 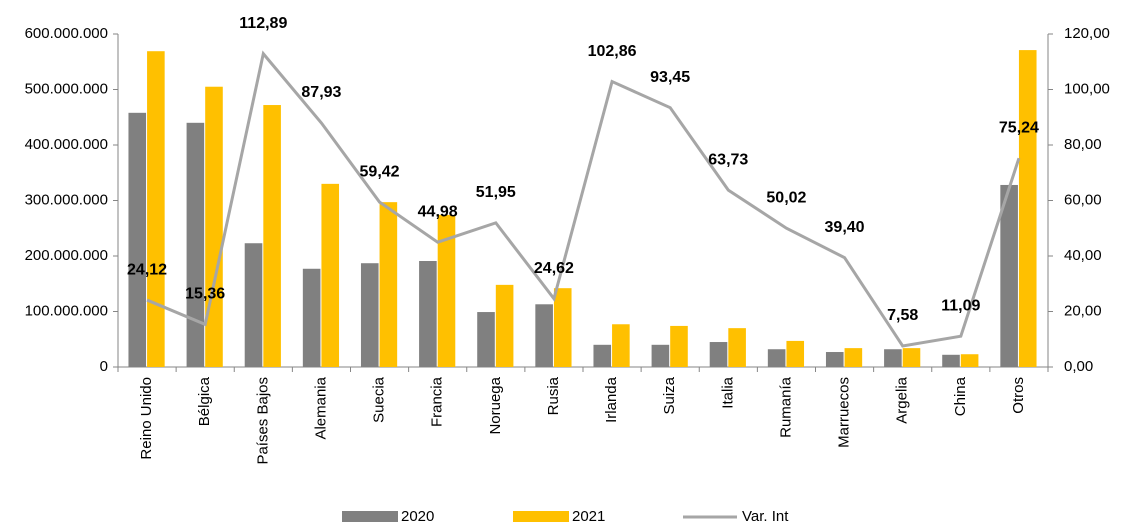 What do you see at coordinates (438, 211) in the screenshot?
I see `data-label: 44,98` at bounding box center [438, 211].